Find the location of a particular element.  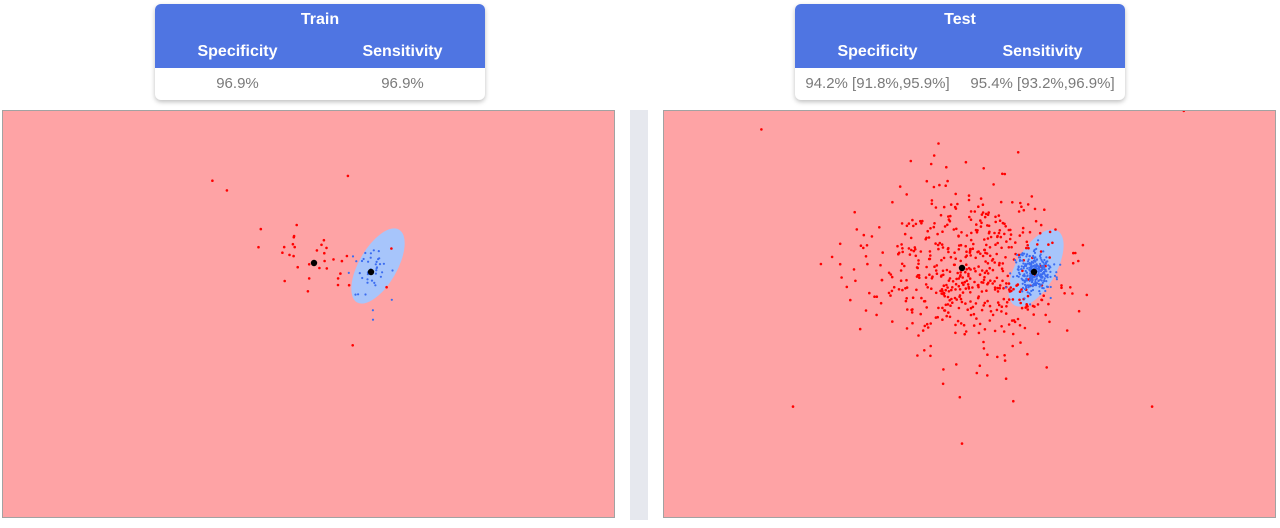

panel-divider is located at coordinates (639, 315).